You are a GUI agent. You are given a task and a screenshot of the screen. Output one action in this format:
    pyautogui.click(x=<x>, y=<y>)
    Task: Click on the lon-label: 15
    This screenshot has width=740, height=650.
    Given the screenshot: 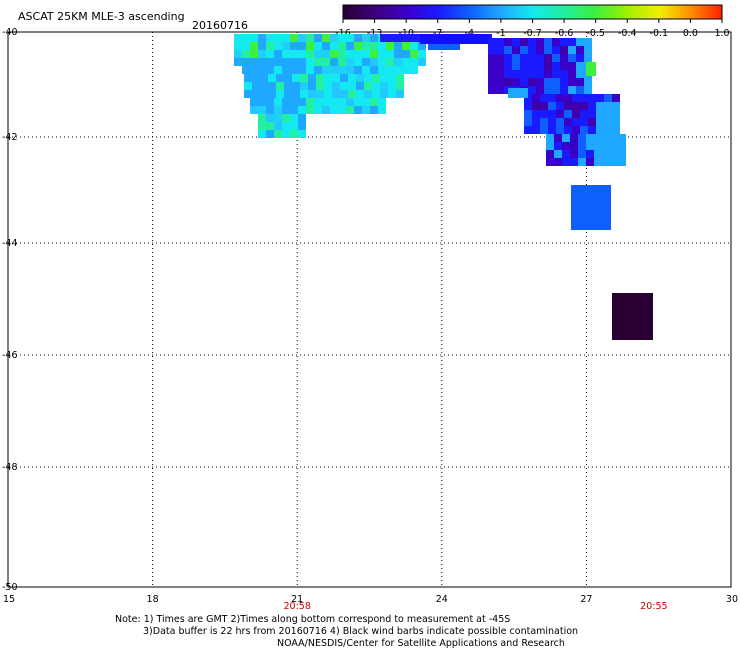 What is the action you would take?
    pyautogui.click(x=9, y=599)
    